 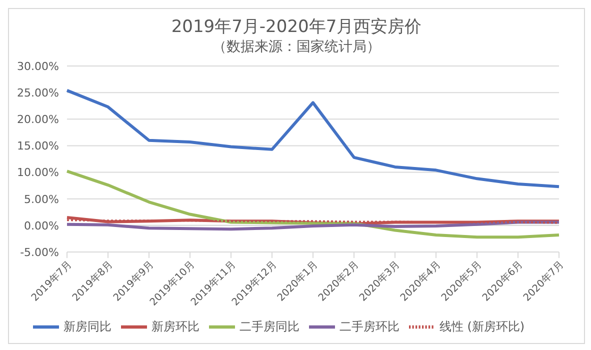 What do you see at coordinates (38, 93) in the screenshot?
I see `y-tick-label: 25.00%` at bounding box center [38, 93].